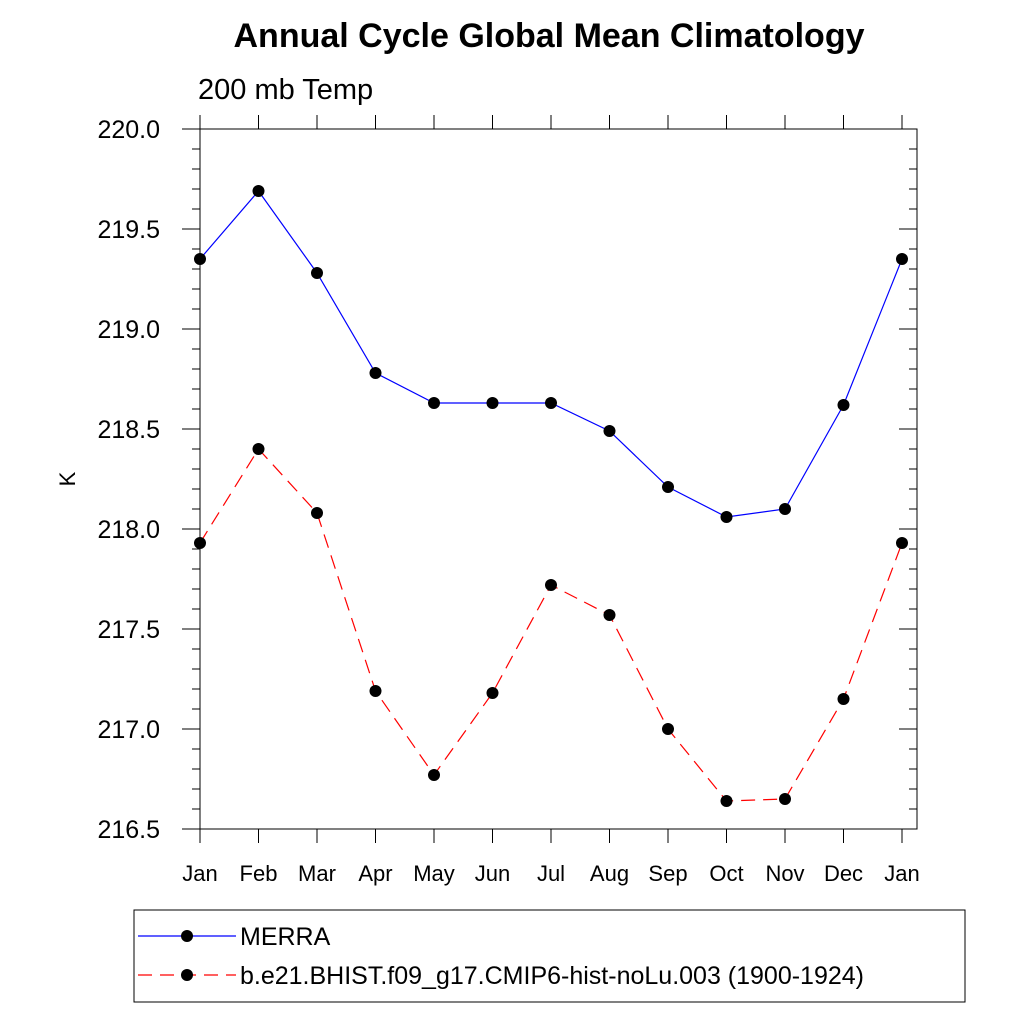 The image size is (1024, 1024). I want to click on legend-box, so click(549, 956).